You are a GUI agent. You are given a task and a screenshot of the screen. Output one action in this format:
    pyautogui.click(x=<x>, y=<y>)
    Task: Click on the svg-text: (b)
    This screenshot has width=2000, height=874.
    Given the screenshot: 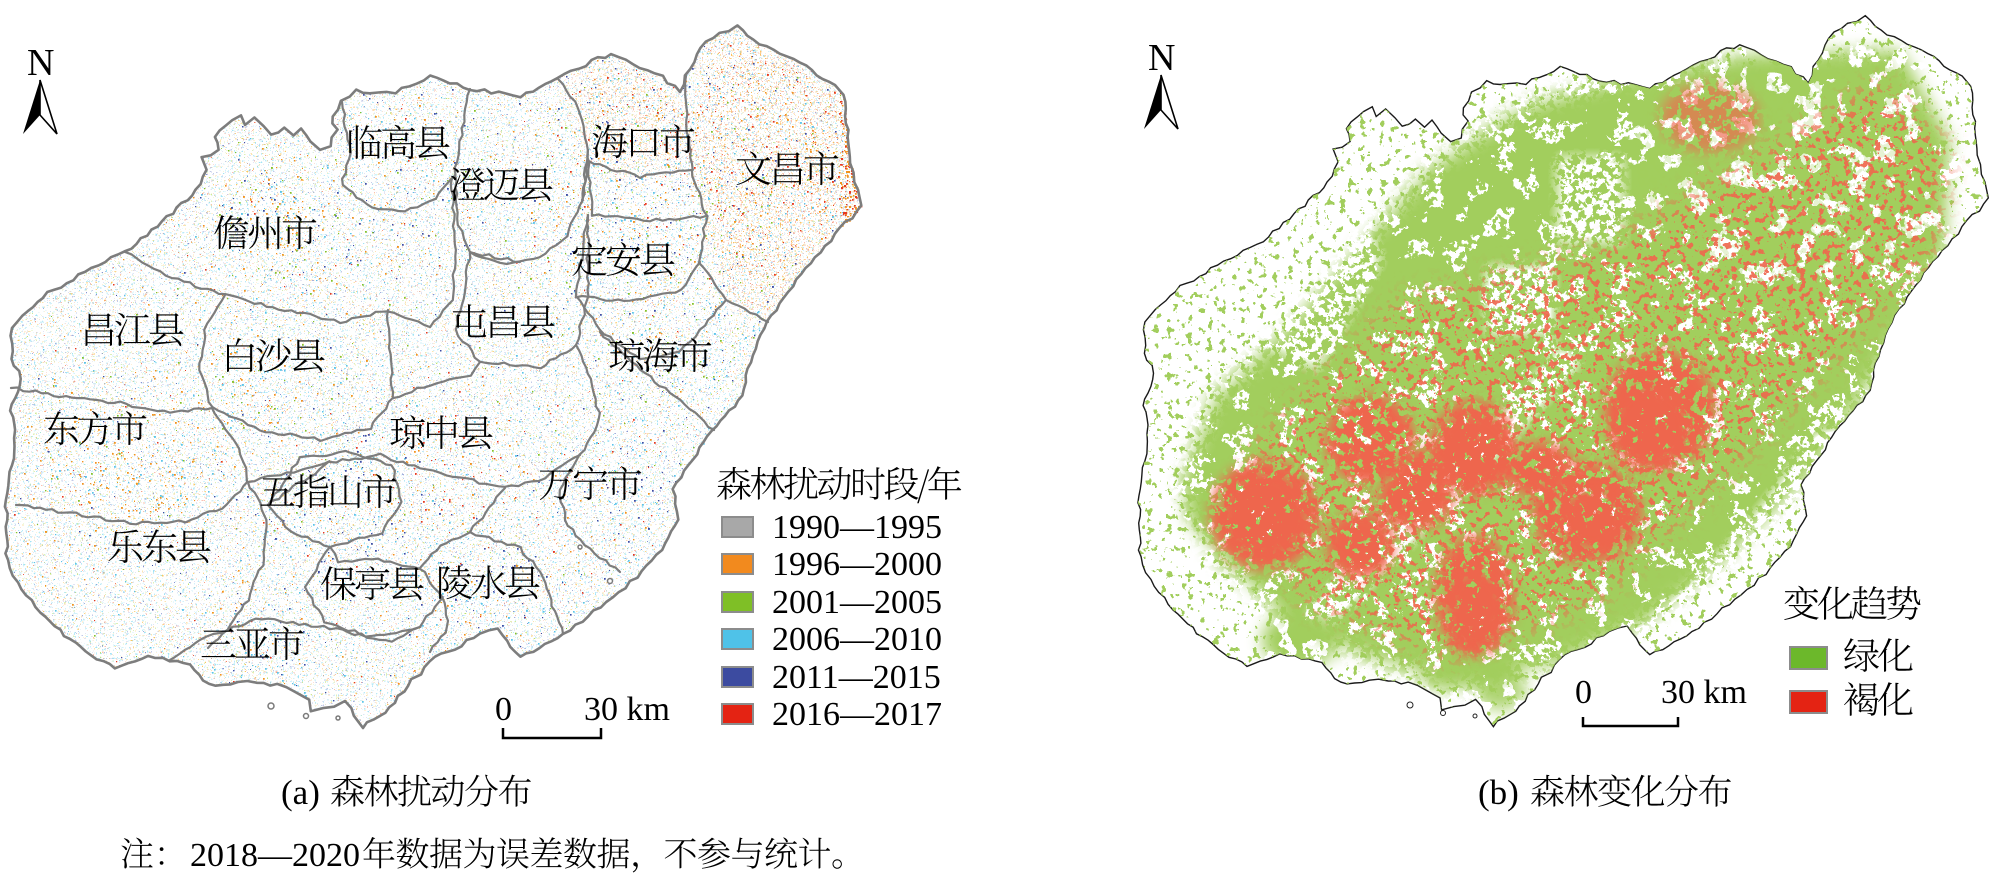 What is the action you would take?
    pyautogui.click(x=1498, y=792)
    